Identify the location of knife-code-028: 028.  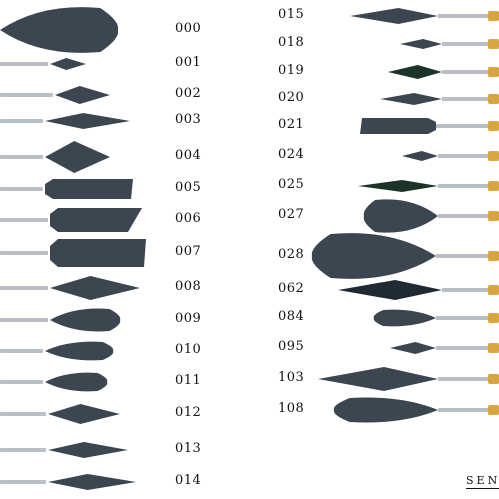
(291, 254).